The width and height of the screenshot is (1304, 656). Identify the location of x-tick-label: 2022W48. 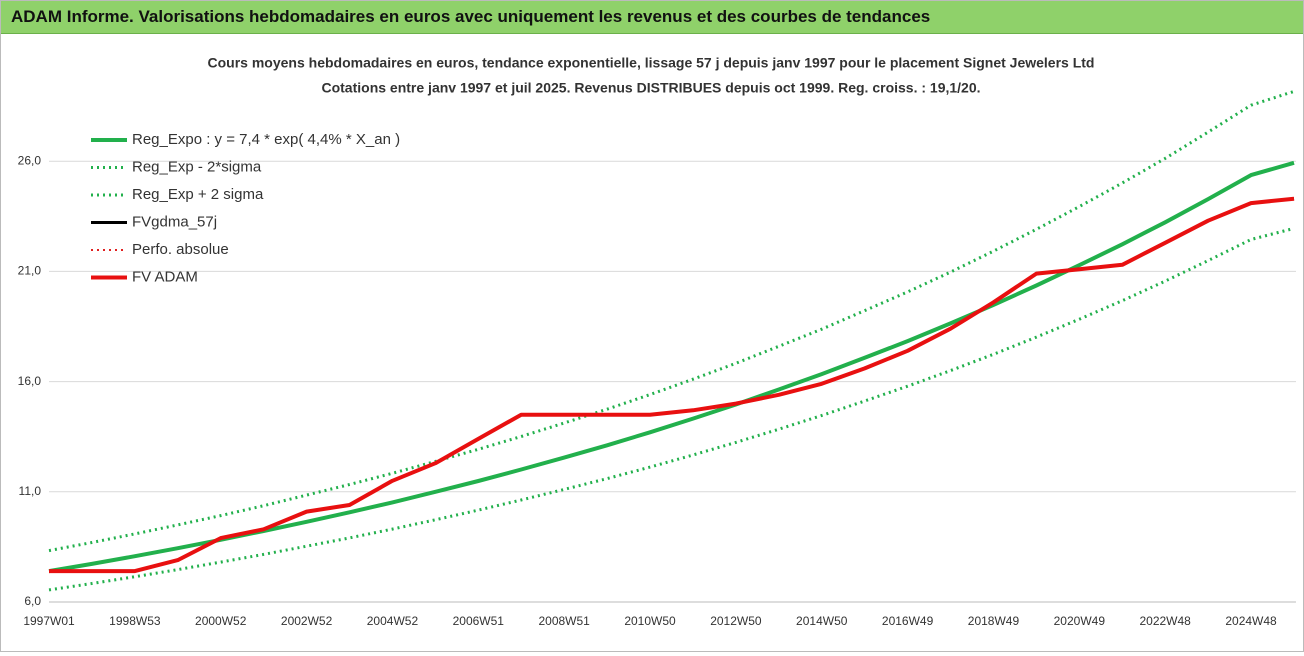
(1165, 621).